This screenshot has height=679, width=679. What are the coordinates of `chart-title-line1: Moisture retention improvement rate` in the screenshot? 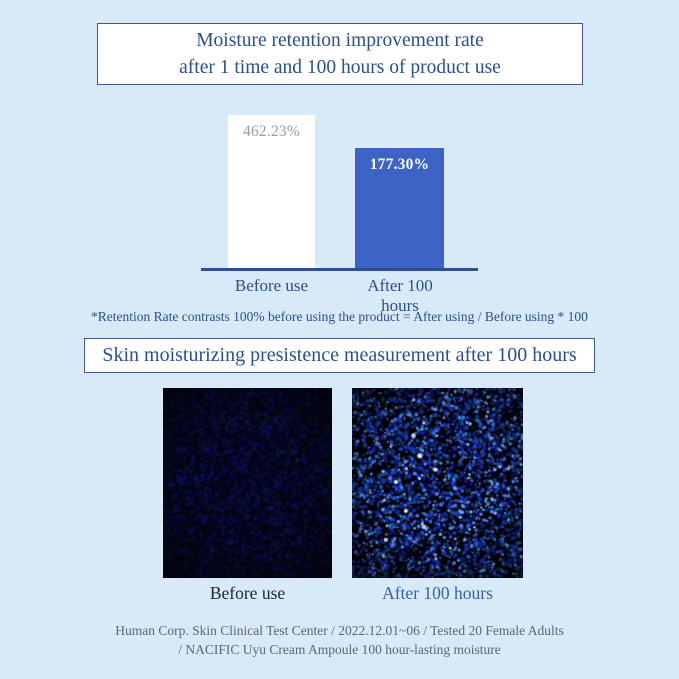 It's located at (340, 40).